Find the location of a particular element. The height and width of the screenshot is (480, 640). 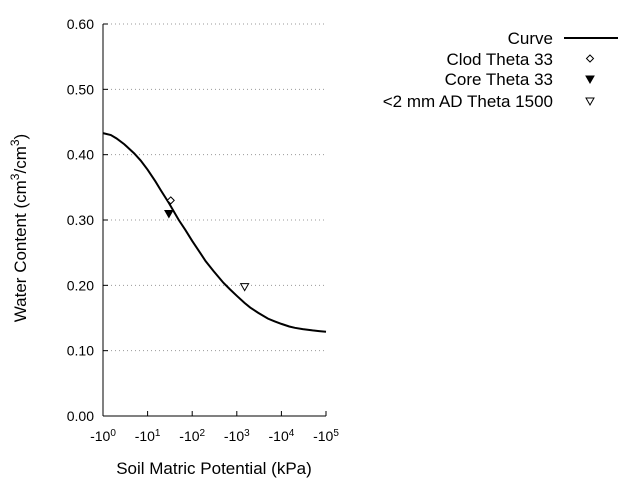

y-axis-title-main: Water Content (cm is located at coordinates (20, 251).